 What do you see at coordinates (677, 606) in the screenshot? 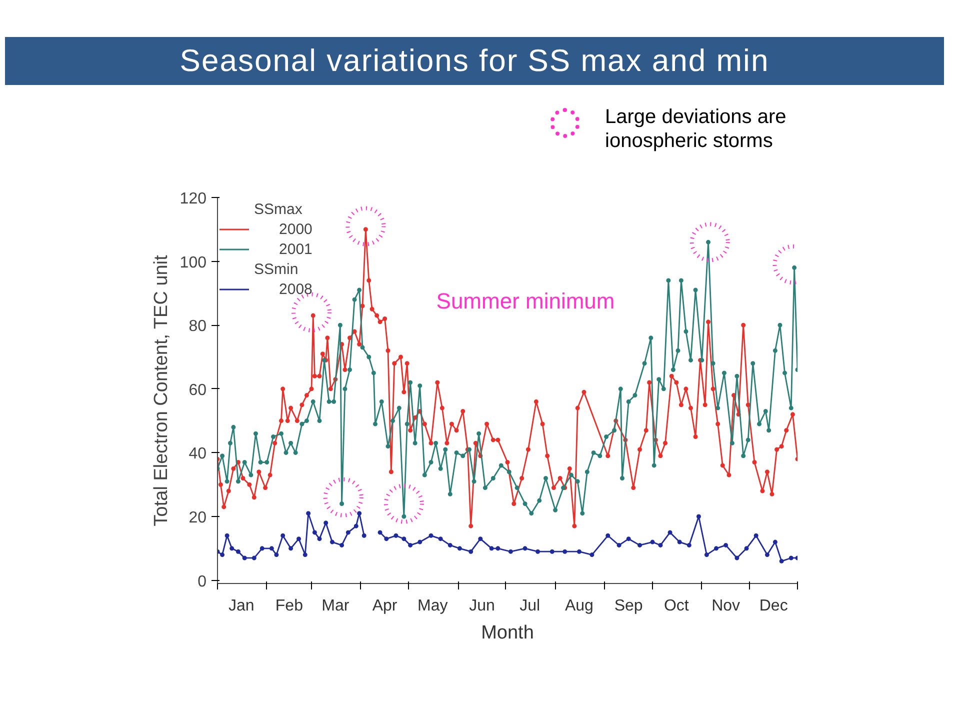
I see `x-tick-label: Oct` at bounding box center [677, 606].